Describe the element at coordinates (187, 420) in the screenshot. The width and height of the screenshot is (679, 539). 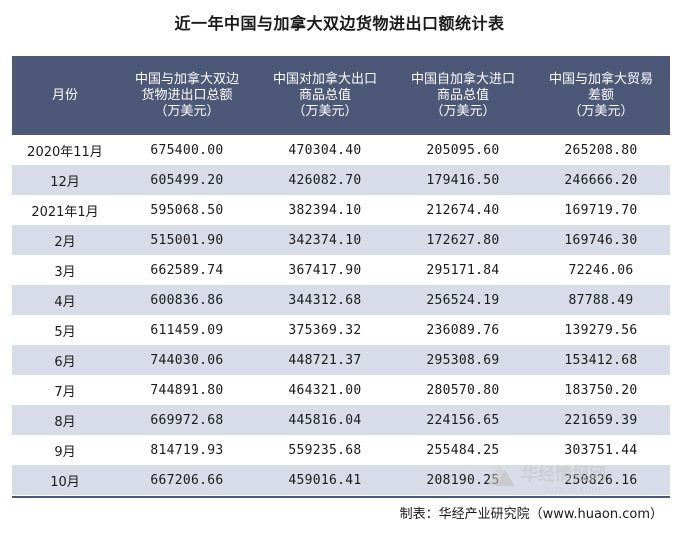
I see `value-cell: 669972.68` at that location.